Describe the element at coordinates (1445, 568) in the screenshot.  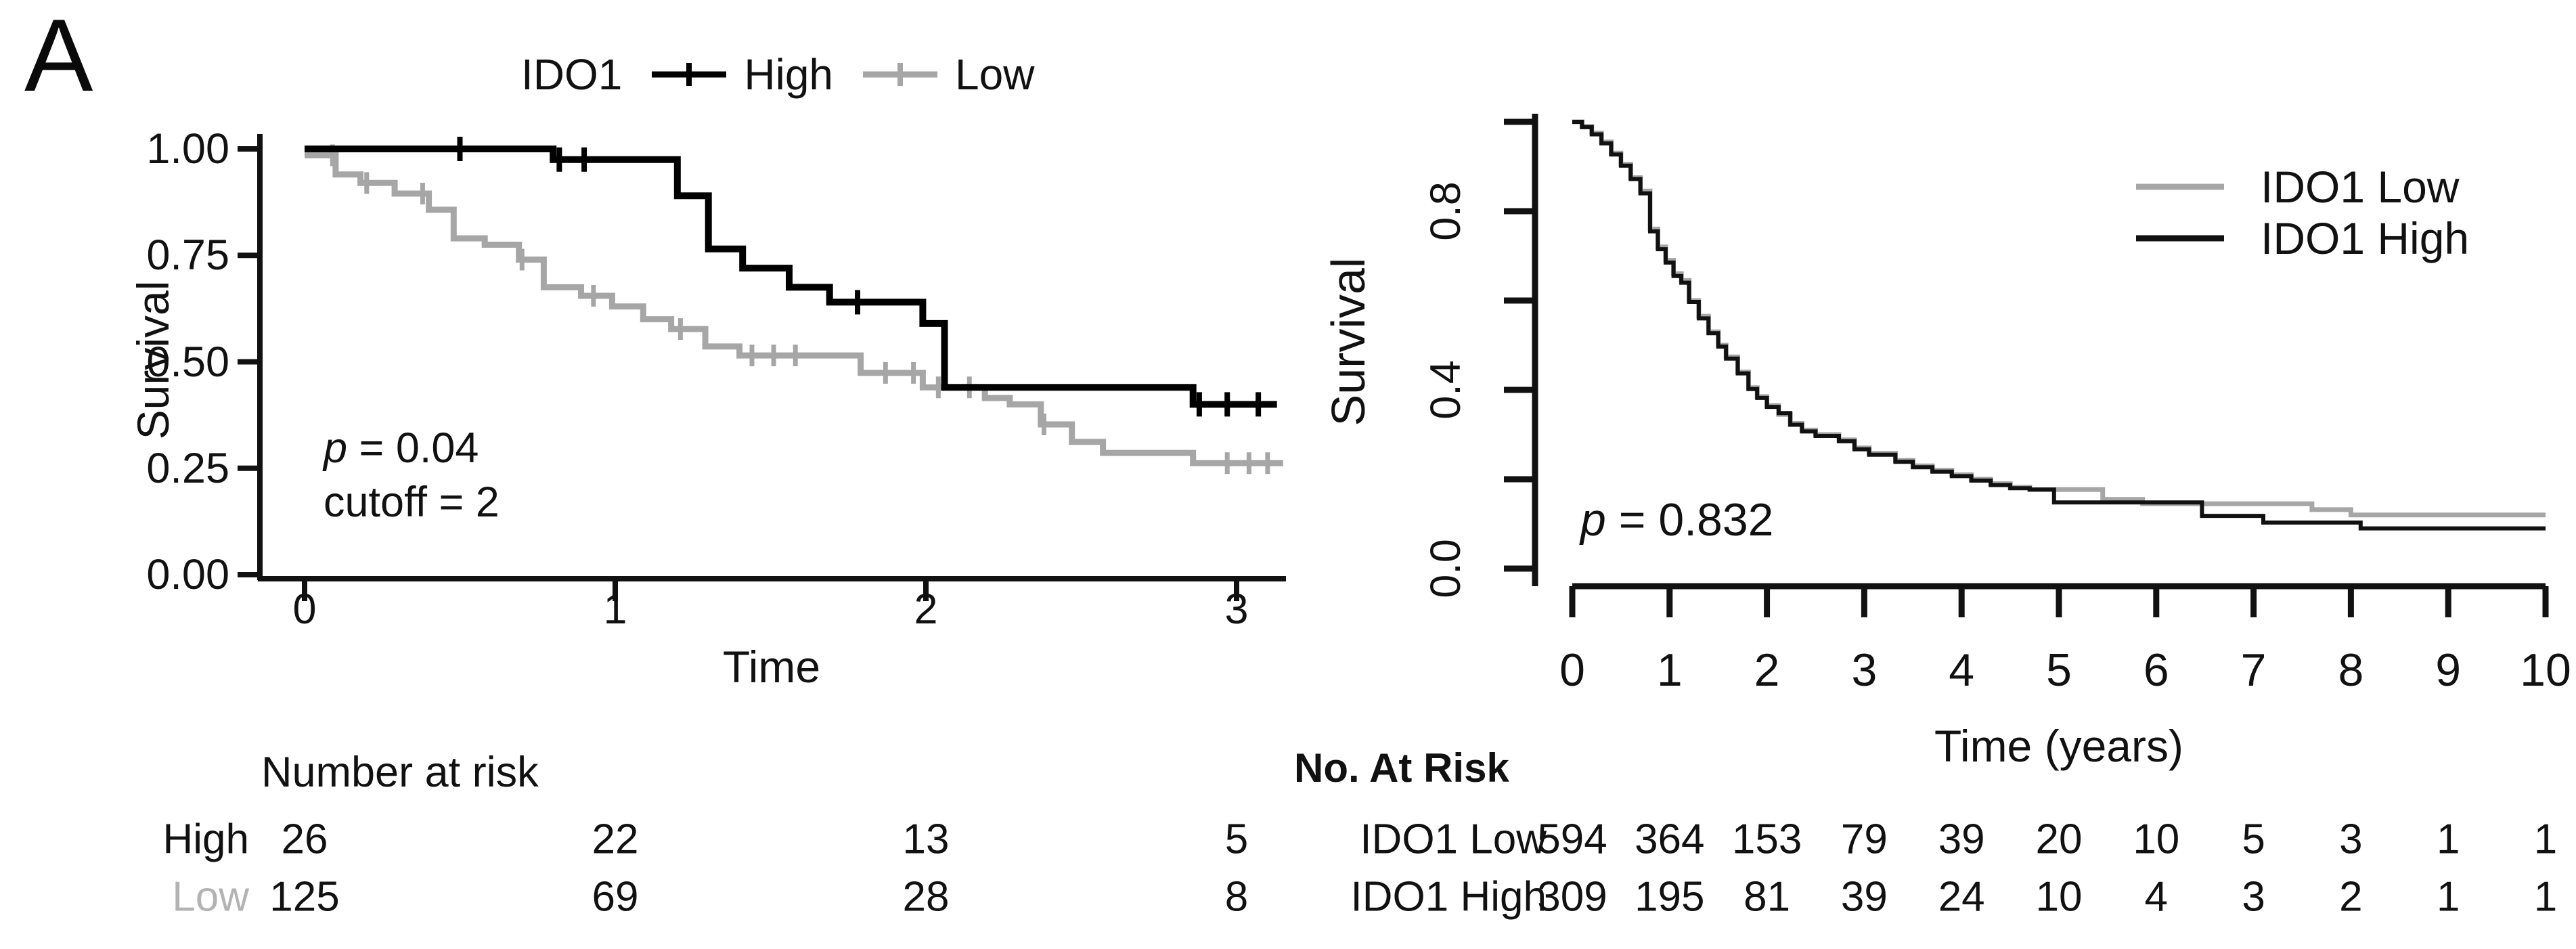
I see `right-y-tick-label: 0.0` at that location.